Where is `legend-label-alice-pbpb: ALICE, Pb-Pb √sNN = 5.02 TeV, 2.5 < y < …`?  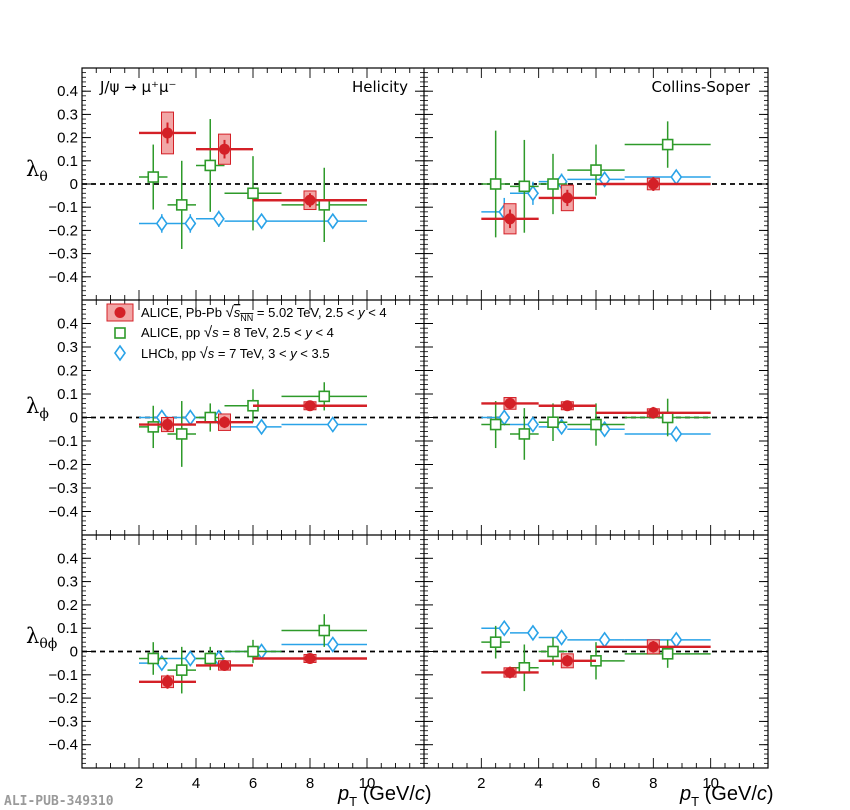 legend-label-alice-pbpb: ALICE, Pb-Pb √sNN = 5.02 TeV, 2.5 < y < … is located at coordinates (264, 313).